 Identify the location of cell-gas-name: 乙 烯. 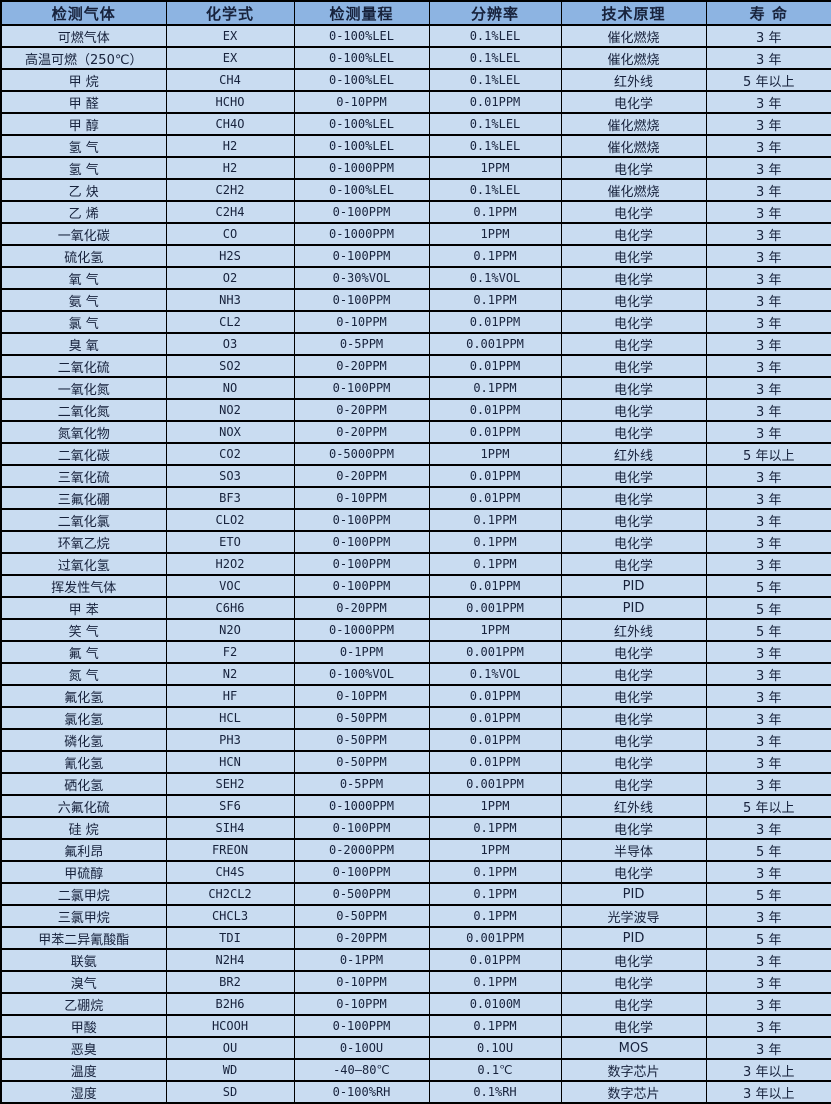
(83, 212).